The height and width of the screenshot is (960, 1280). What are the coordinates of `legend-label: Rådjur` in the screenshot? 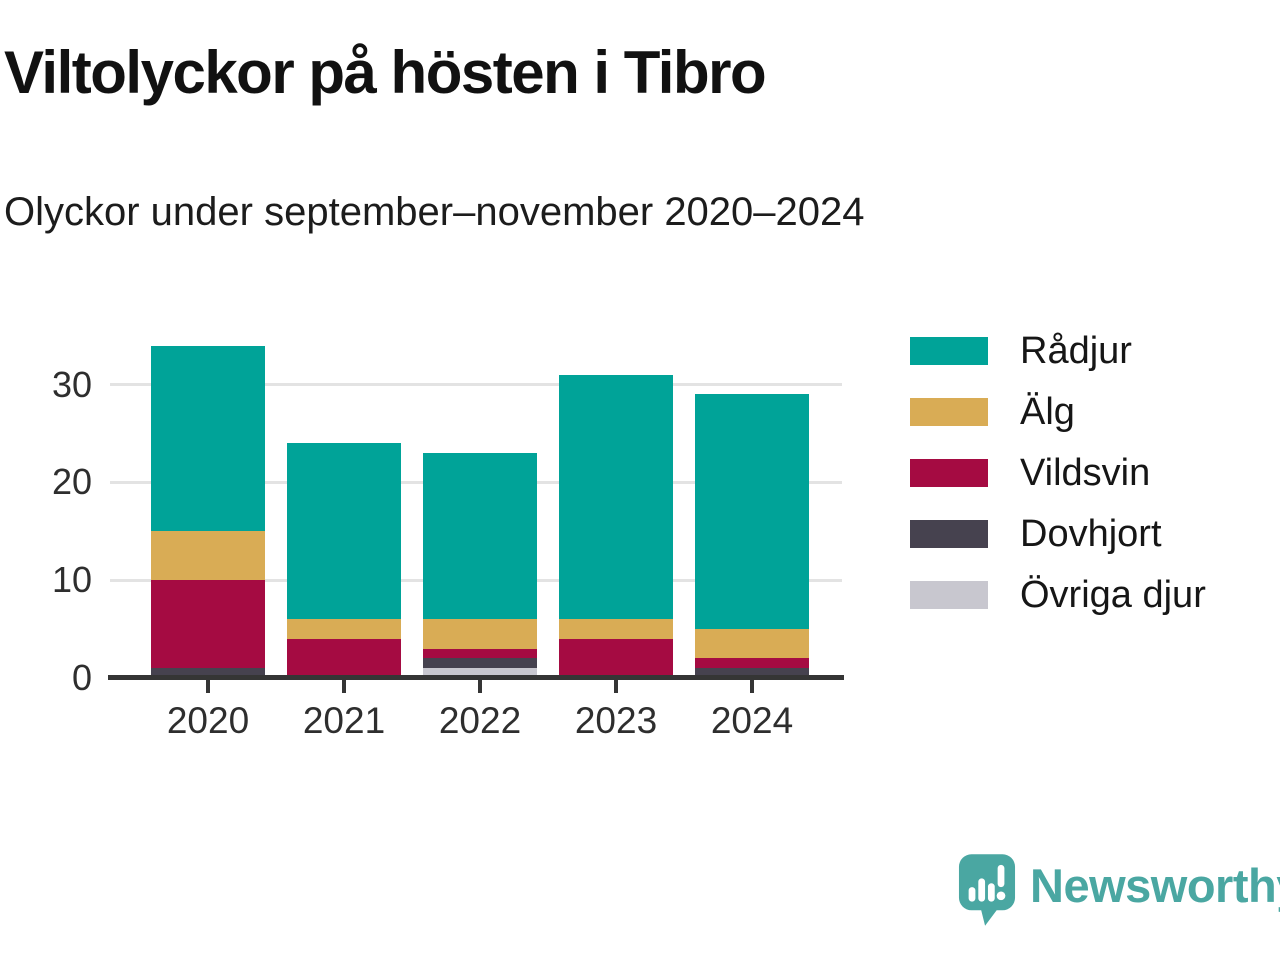 It's located at (1076, 351).